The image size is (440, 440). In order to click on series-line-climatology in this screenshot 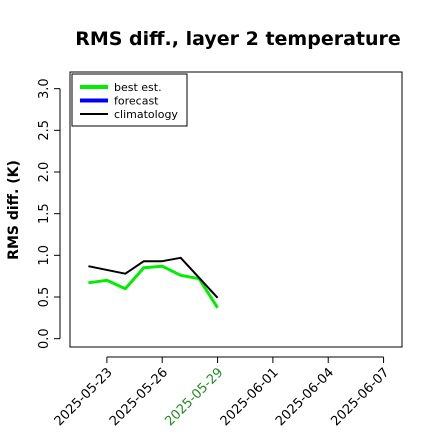, I will do `click(153, 277)`.